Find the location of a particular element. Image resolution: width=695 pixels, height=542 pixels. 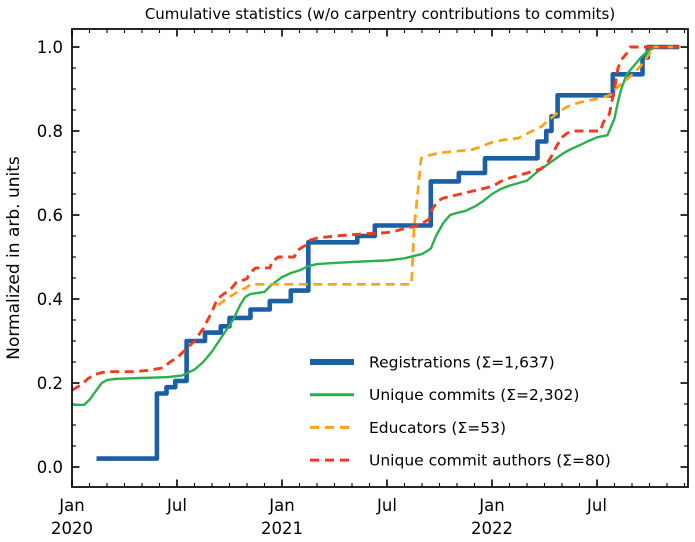

legend-item-registrations: Registrations (Σ=1,637) is located at coordinates (432, 363).